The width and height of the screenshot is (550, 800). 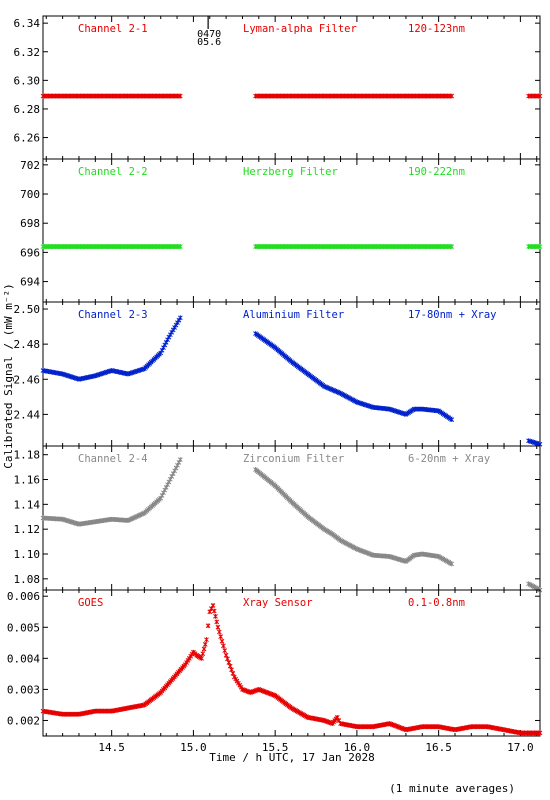 What do you see at coordinates (452, 315) in the screenshot?
I see `panel-label: 17-80nm + Xray` at bounding box center [452, 315].